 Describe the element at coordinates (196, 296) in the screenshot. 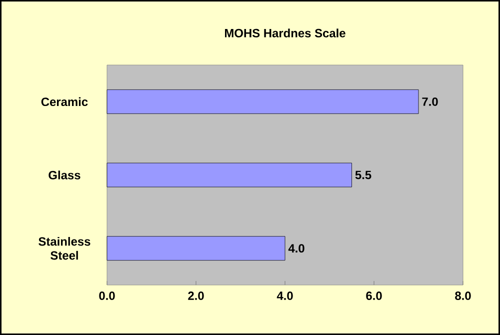

I see `x-tick-label: 2.0` at that location.